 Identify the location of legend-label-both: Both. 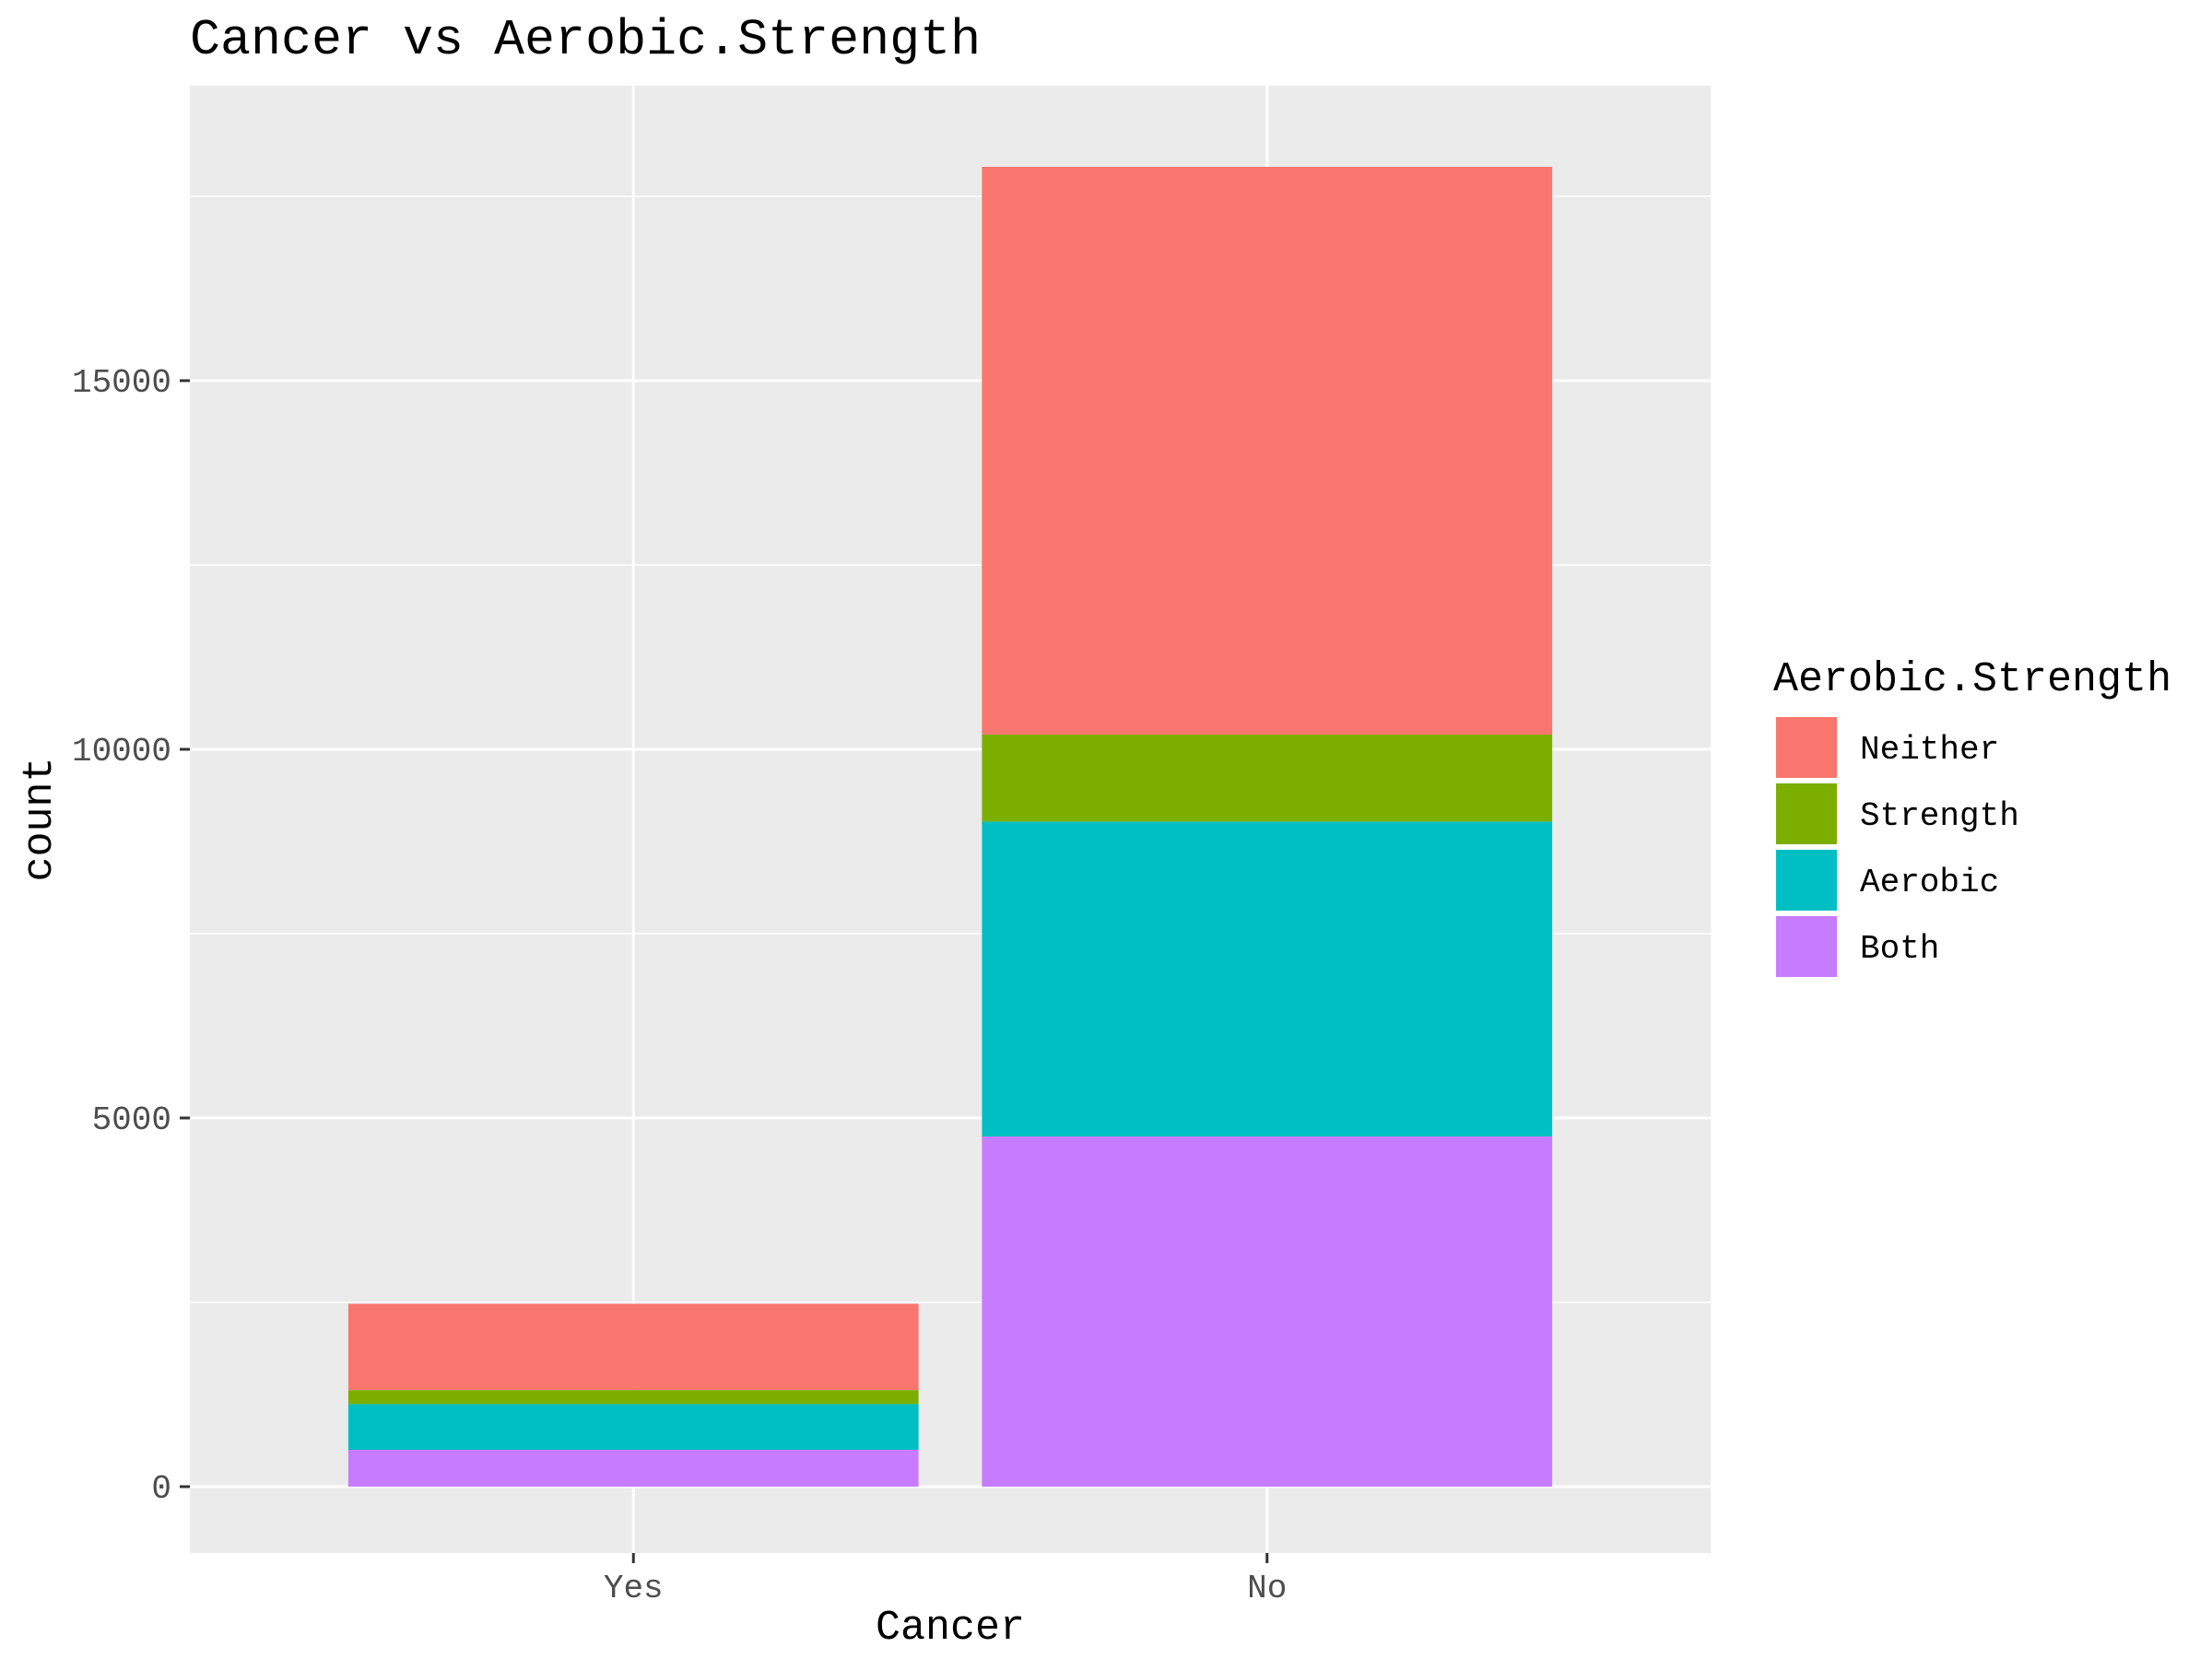
(1899, 949).